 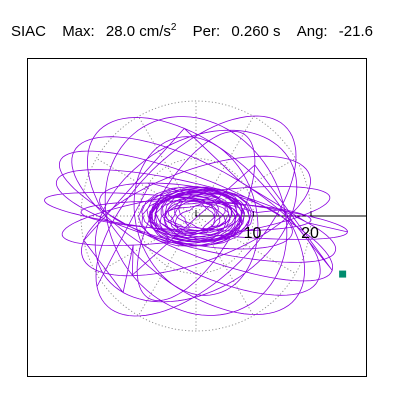 I want to click on tick-label-10: 10, so click(x=253, y=233).